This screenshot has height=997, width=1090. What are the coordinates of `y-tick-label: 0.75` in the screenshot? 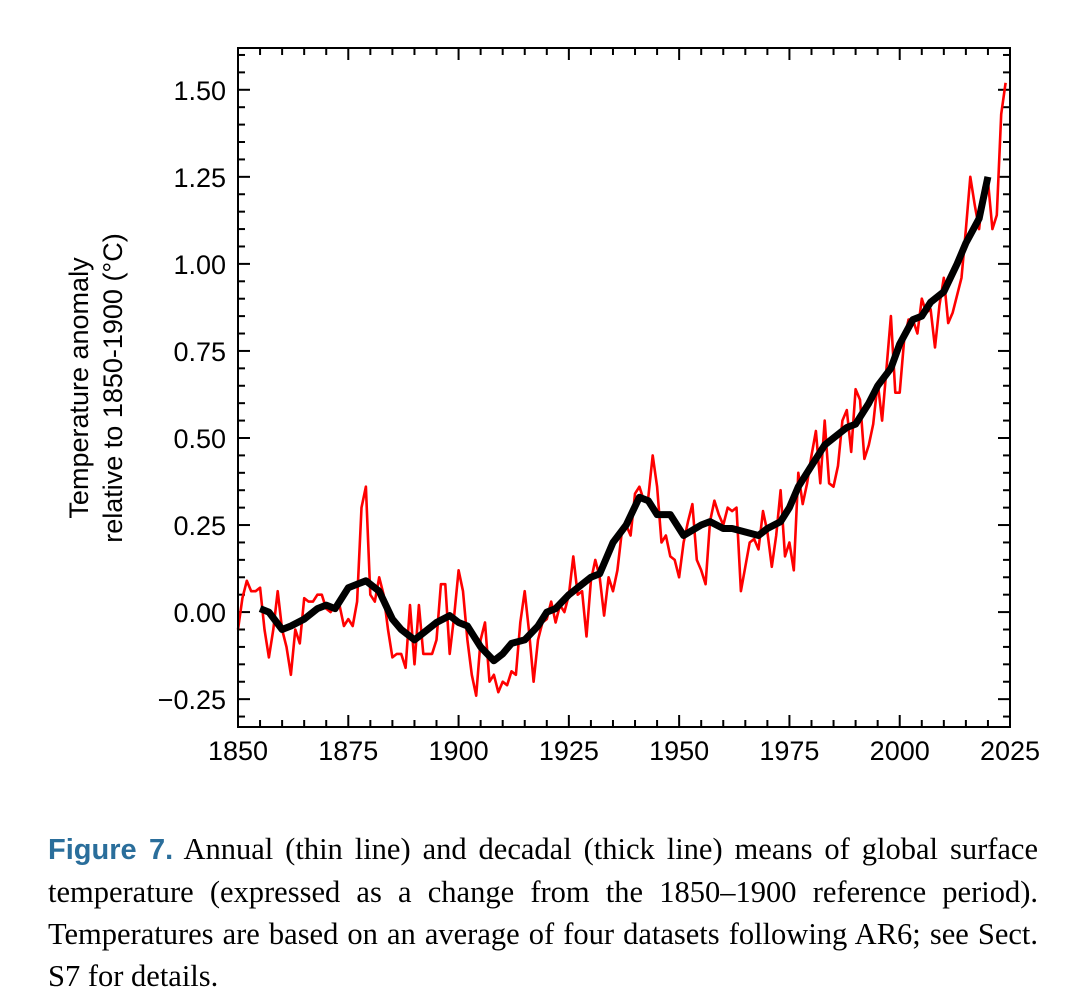 It's located at (199, 352).